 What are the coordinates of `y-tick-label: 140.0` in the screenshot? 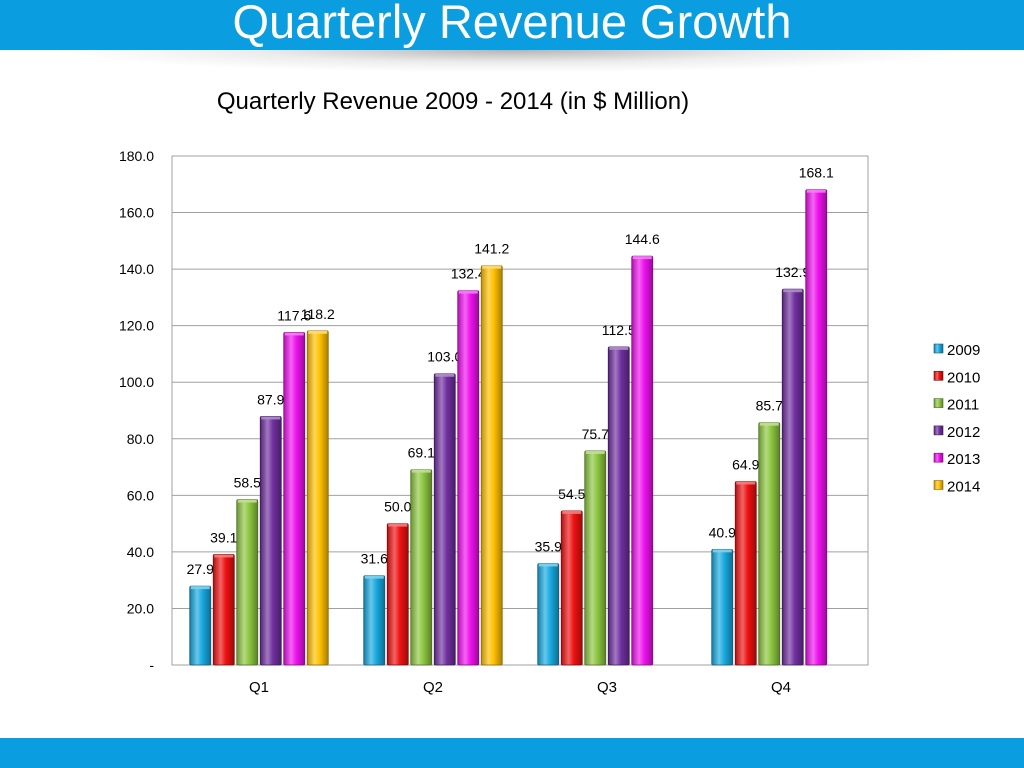 It's located at (136, 269).